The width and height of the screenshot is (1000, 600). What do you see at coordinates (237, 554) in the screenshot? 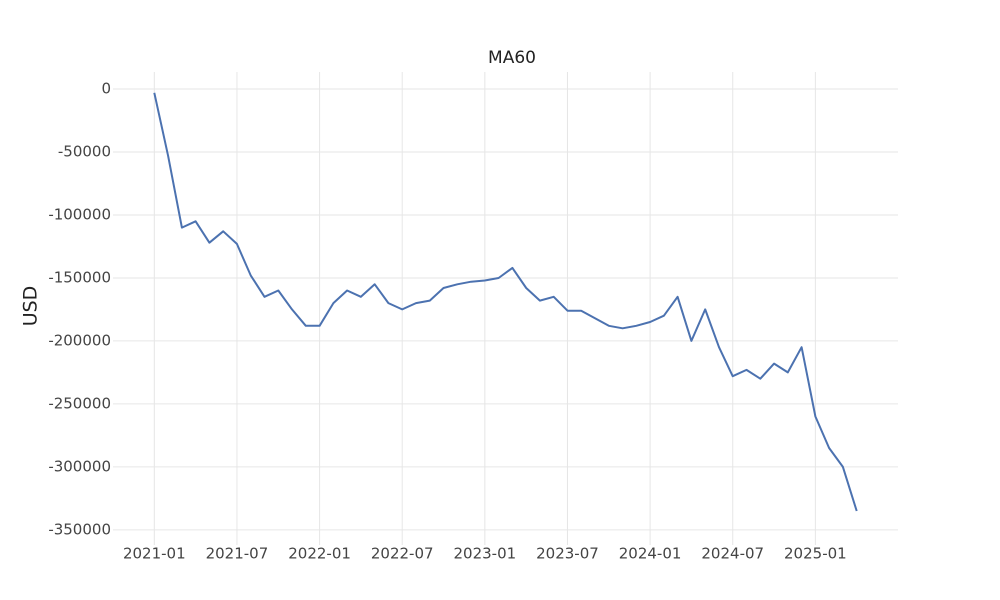
I see `x-tick-label: 2021-07` at bounding box center [237, 554].